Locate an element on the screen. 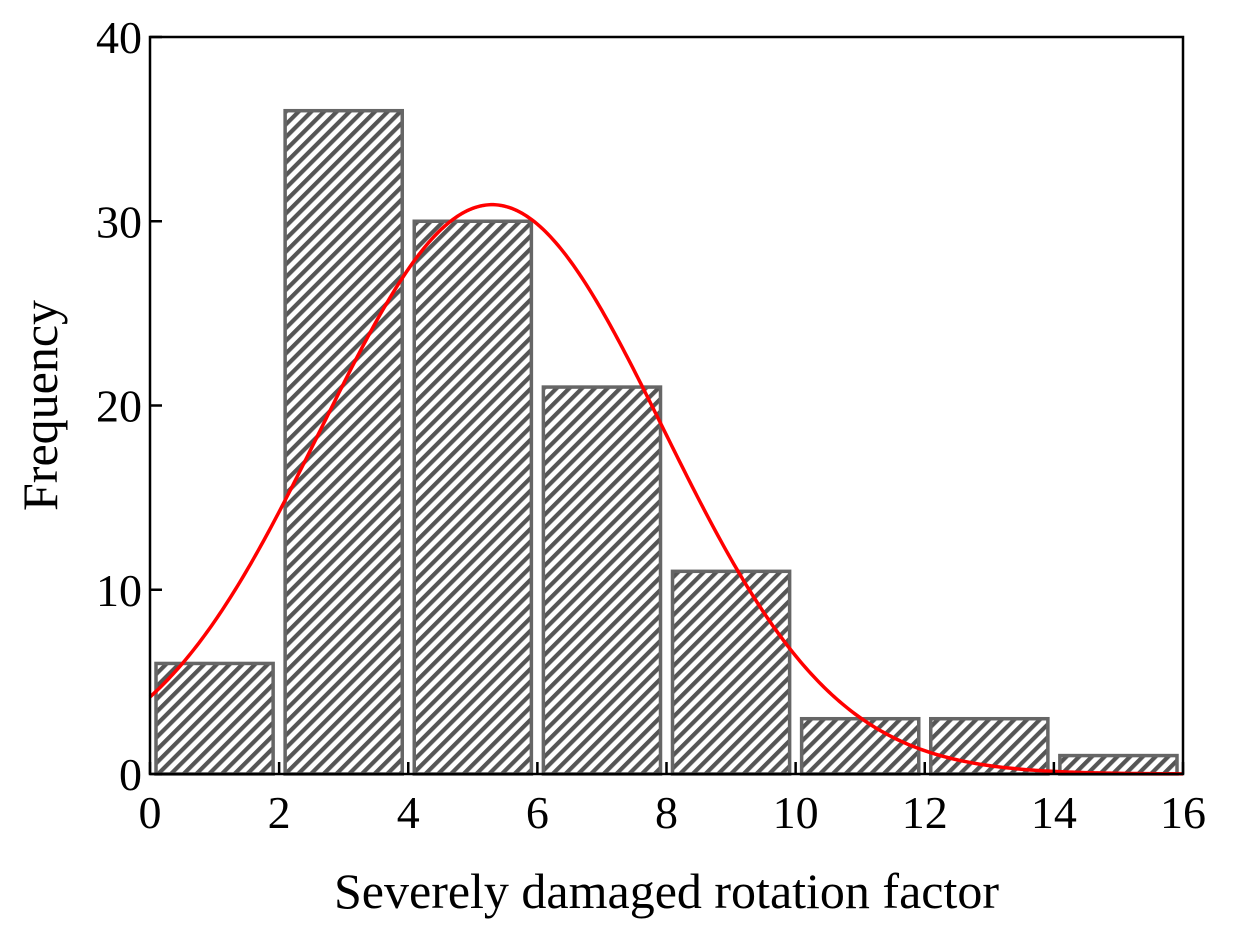 The width and height of the screenshot is (1233, 931). y-tick-label-10: 10 is located at coordinates (119, 590).